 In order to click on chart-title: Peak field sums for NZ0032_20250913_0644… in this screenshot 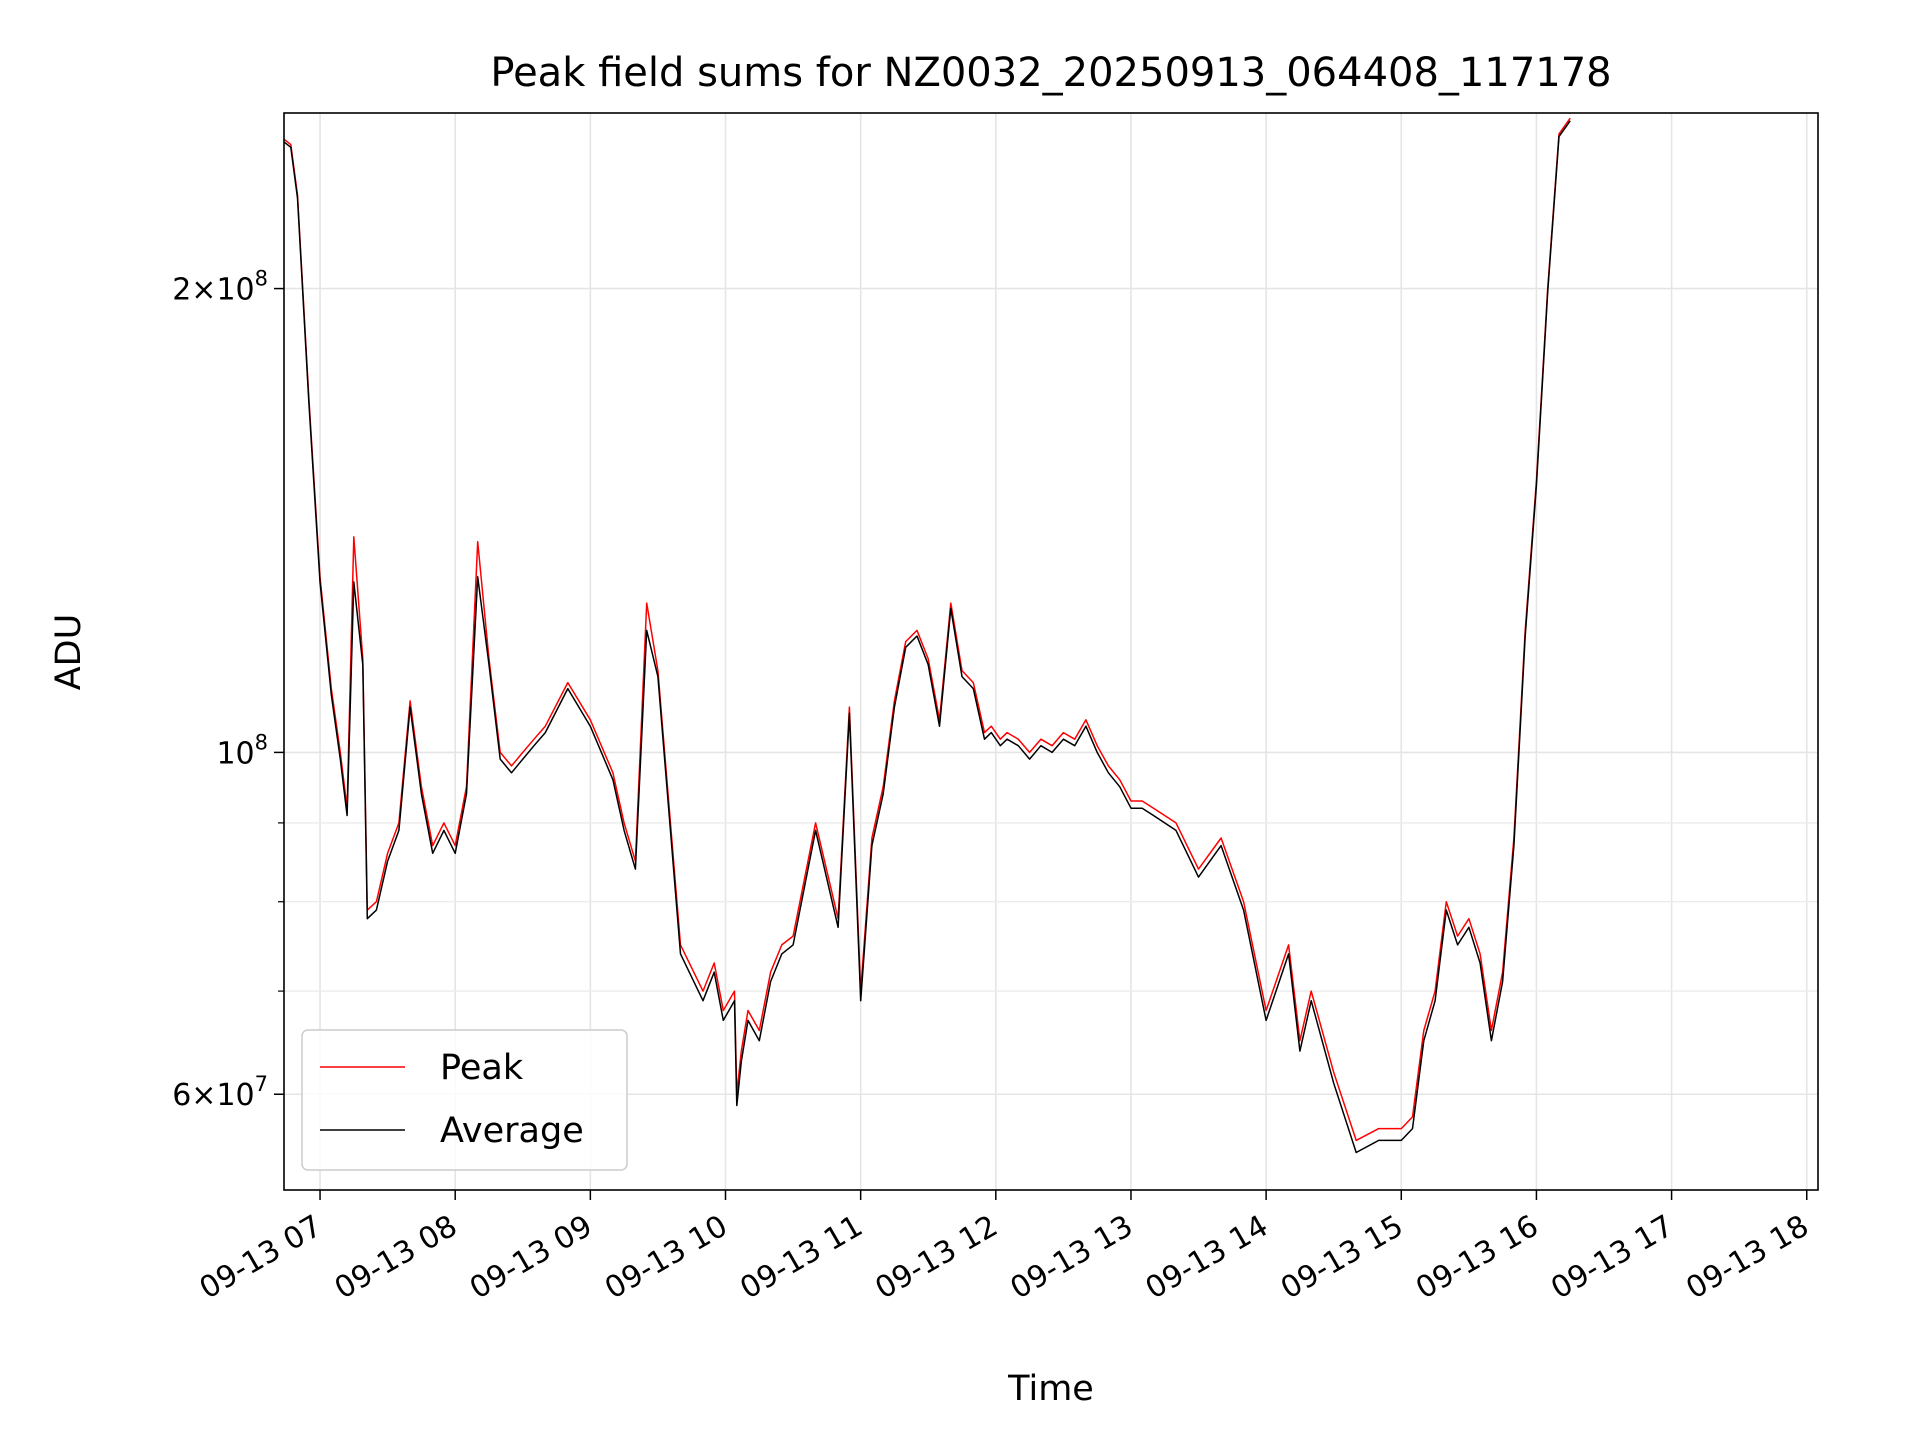, I will do `click(1050, 73)`.